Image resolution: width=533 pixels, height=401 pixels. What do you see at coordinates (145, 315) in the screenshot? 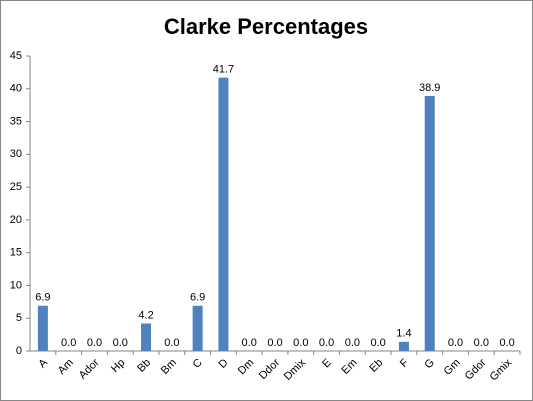
I see `data-label: 4.2` at bounding box center [145, 315].